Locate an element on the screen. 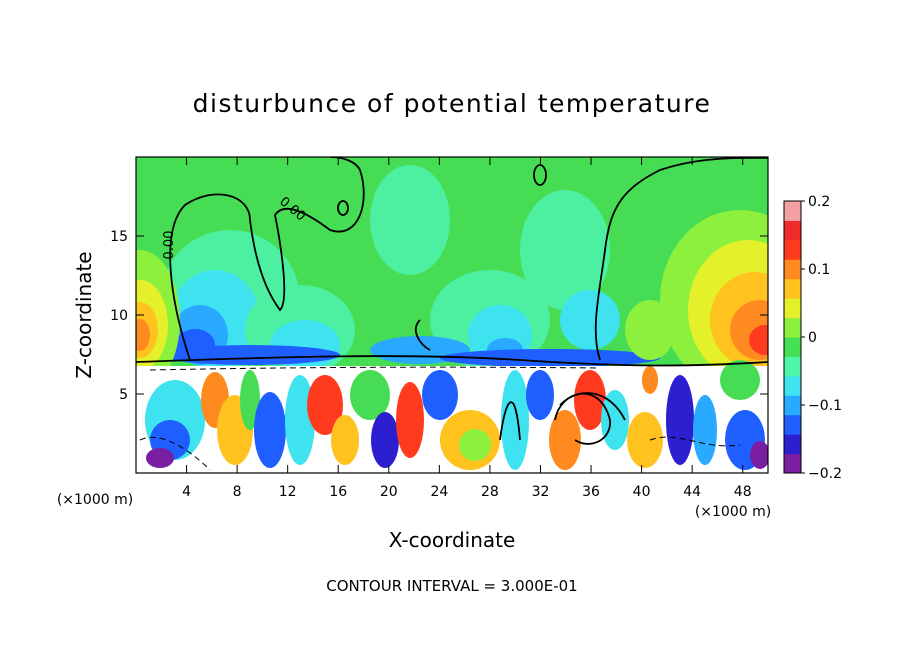  y-axis-label: Z-coordinate is located at coordinates (84, 314).